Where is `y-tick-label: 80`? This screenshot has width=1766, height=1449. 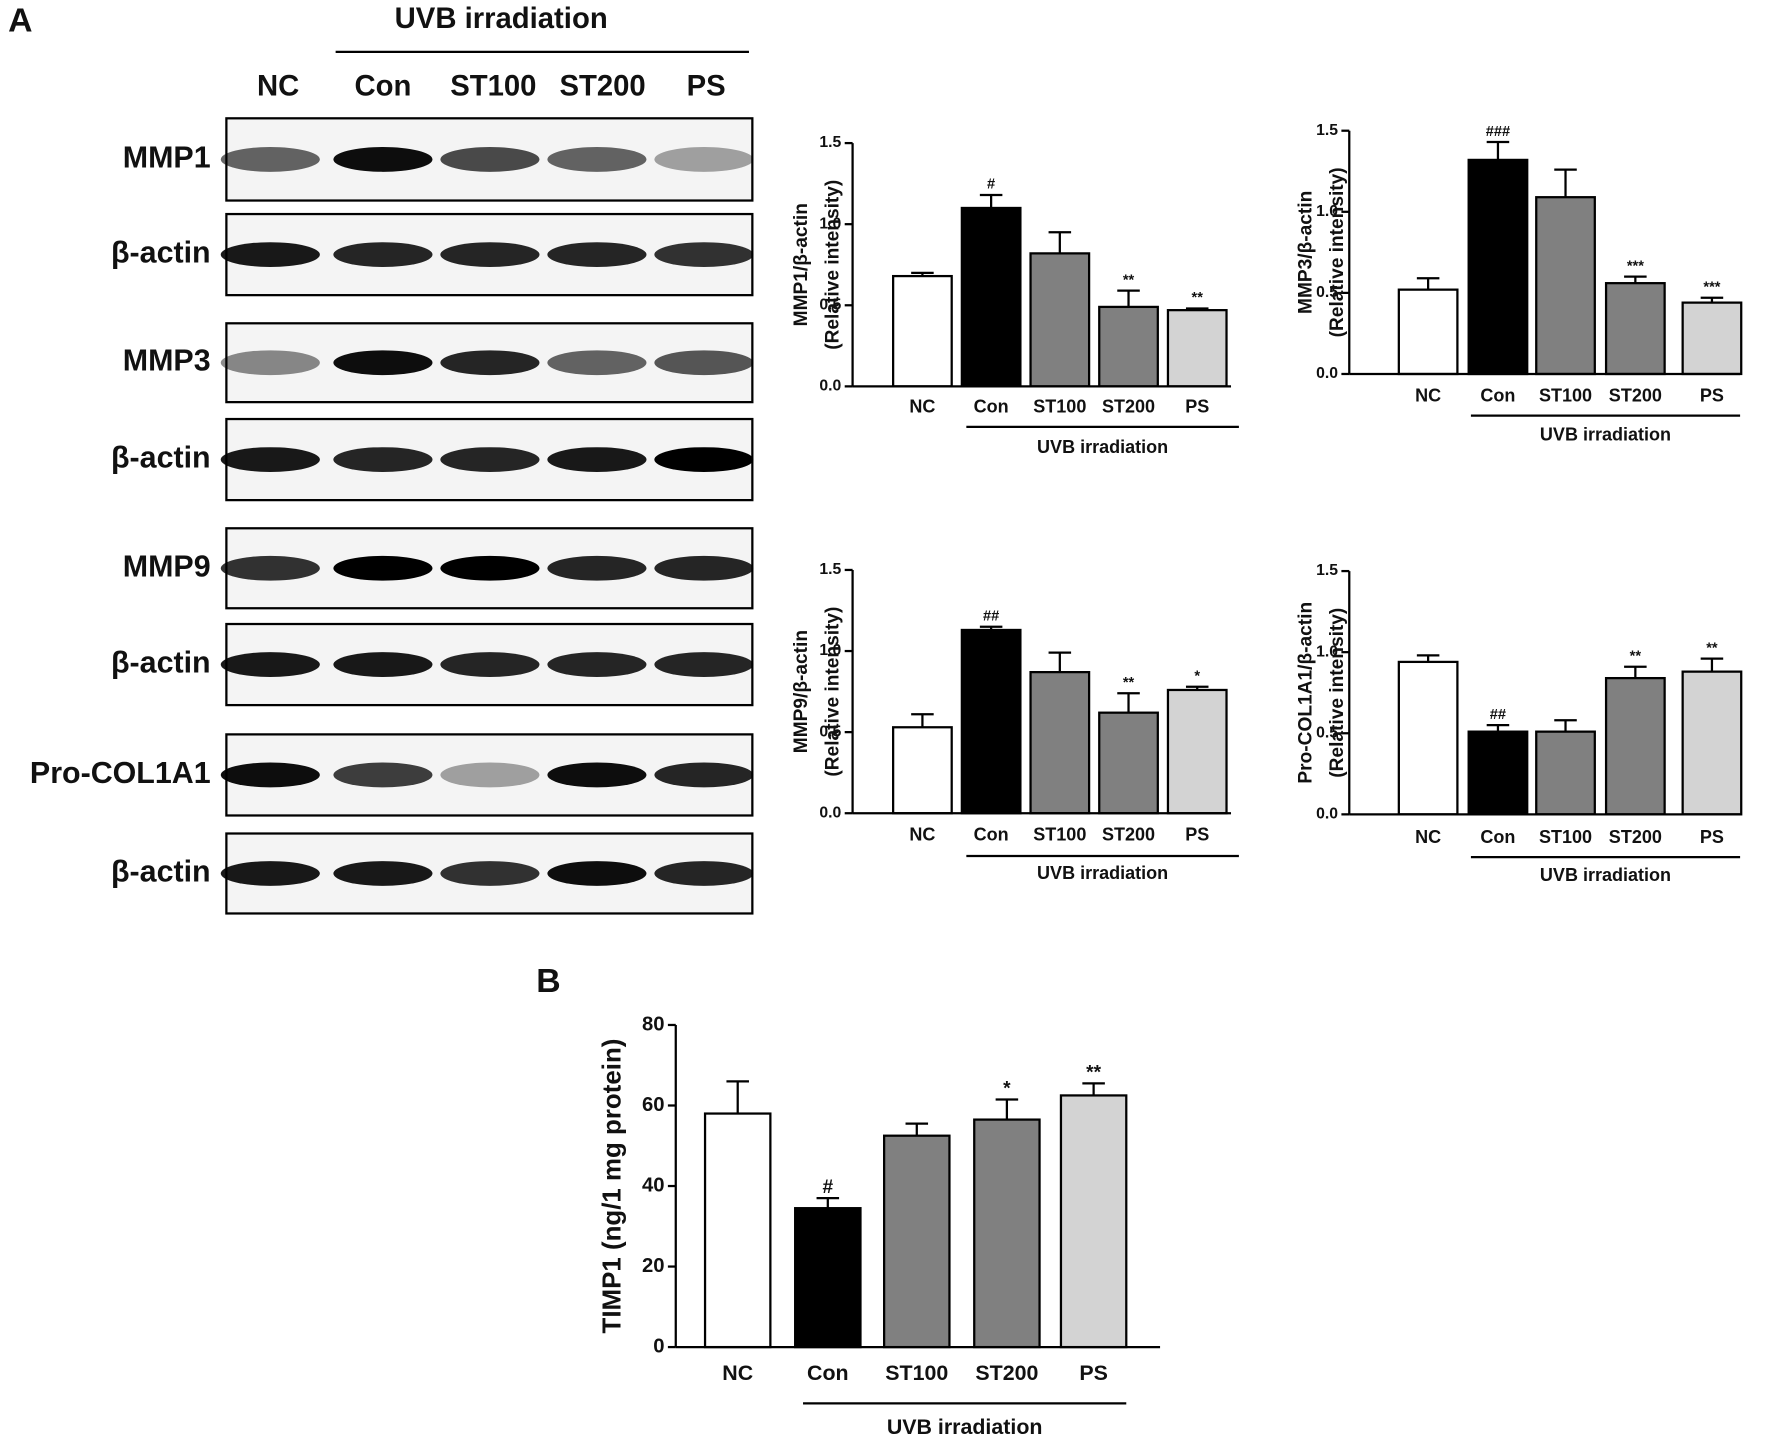
y-tick-label: 80 is located at coordinates (653, 1024).